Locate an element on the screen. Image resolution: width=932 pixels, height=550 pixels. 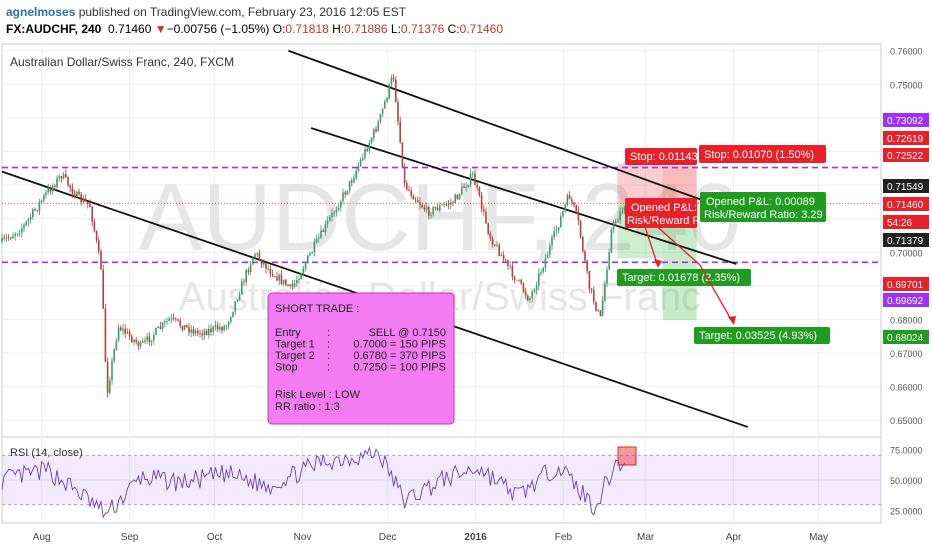
rsi-highlight-box is located at coordinates (627, 456).